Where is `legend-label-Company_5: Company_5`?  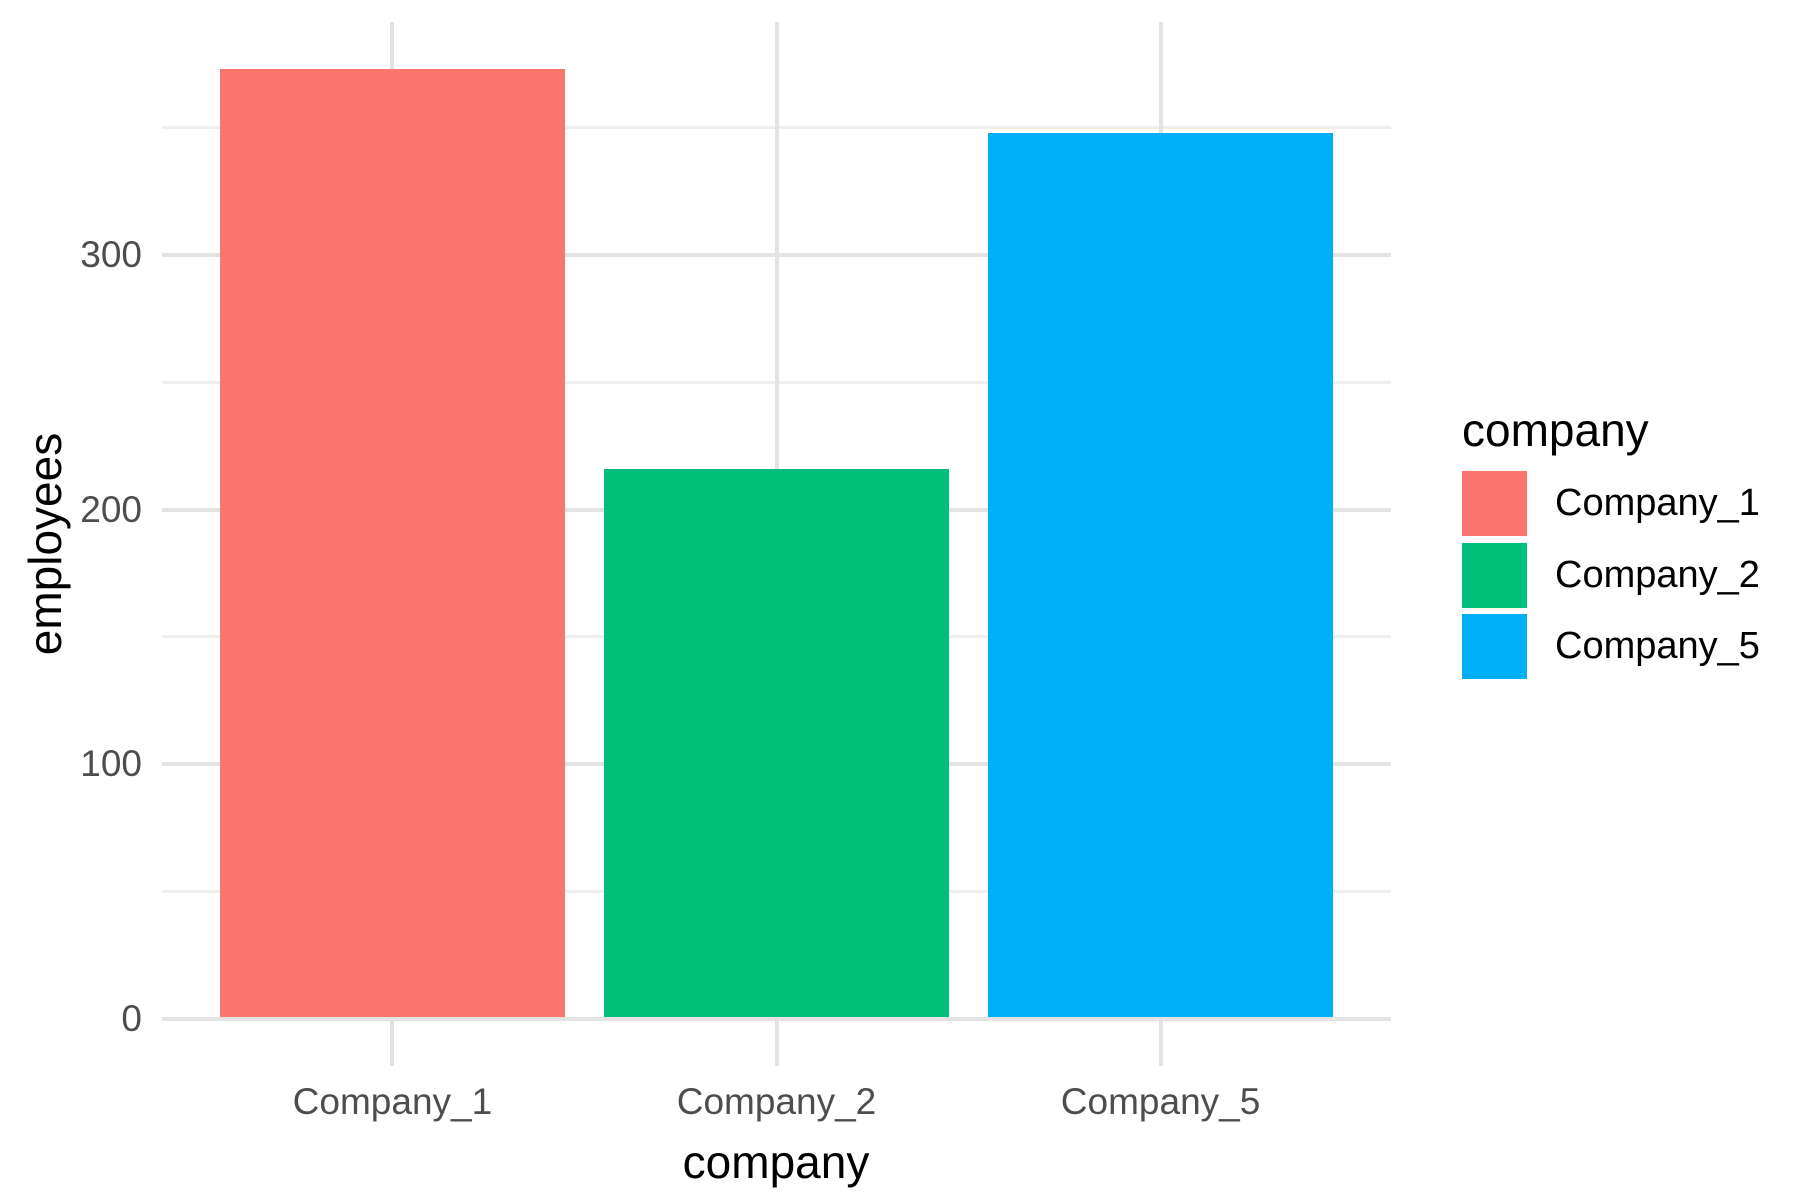
legend-label-Company_5: Company_5 is located at coordinates (1657, 646).